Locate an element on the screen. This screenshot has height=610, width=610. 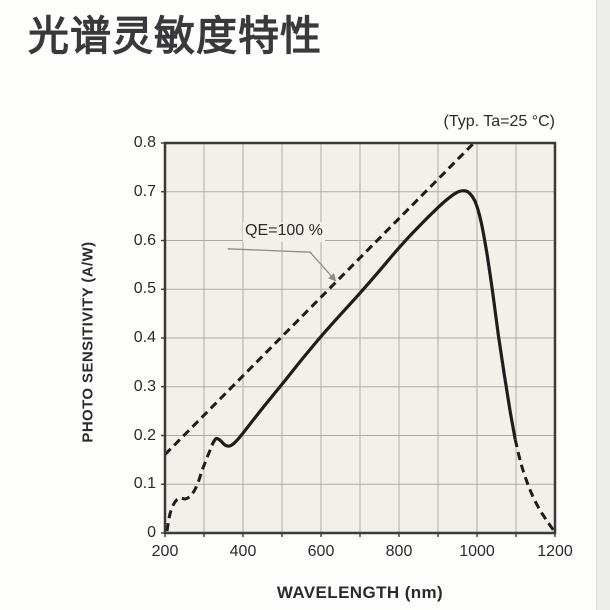
page-title: 光谱灵敏度特性 is located at coordinates (175, 36).